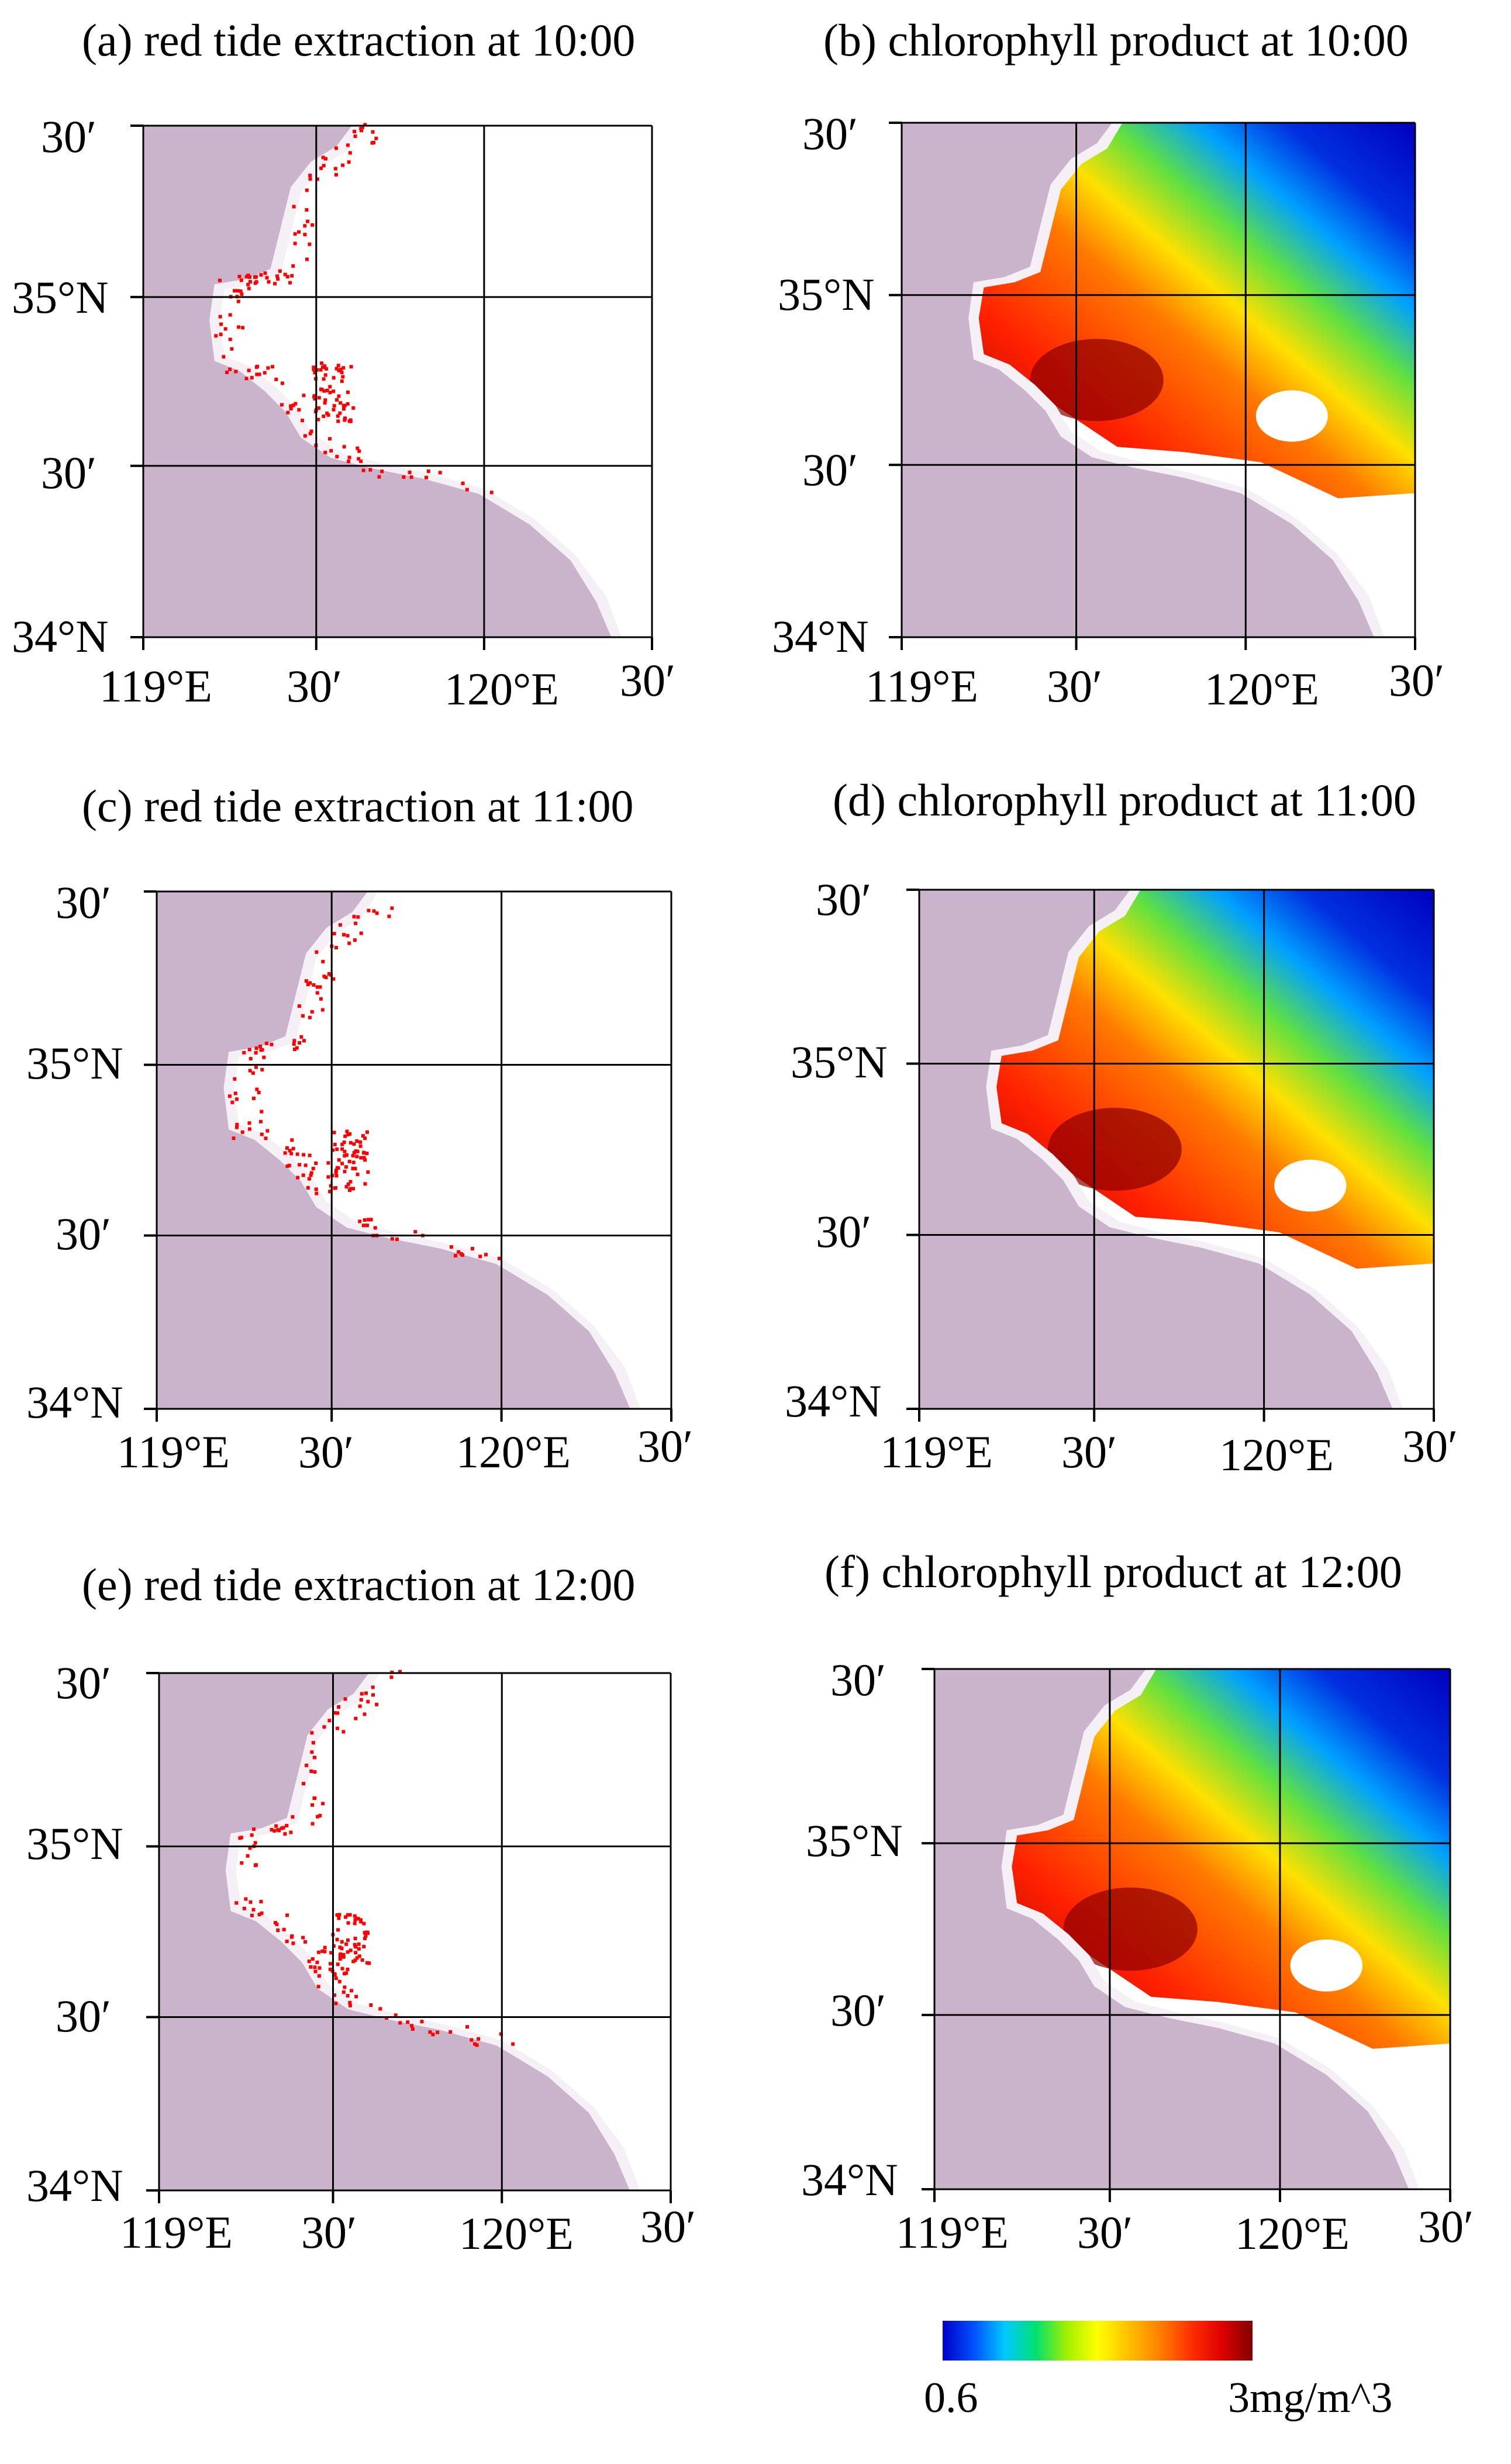  Describe the element at coordinates (648, 680) in the screenshot. I see `lon-label-30b-a: 30′` at that location.